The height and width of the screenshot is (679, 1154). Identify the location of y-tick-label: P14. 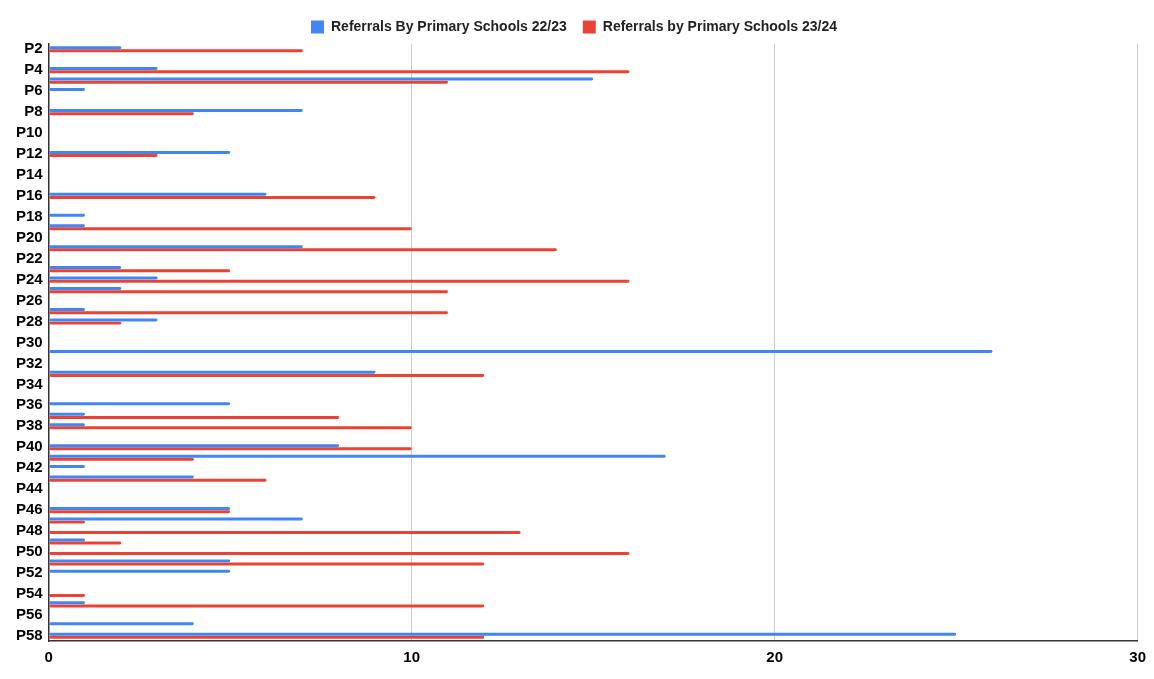
(29, 174).